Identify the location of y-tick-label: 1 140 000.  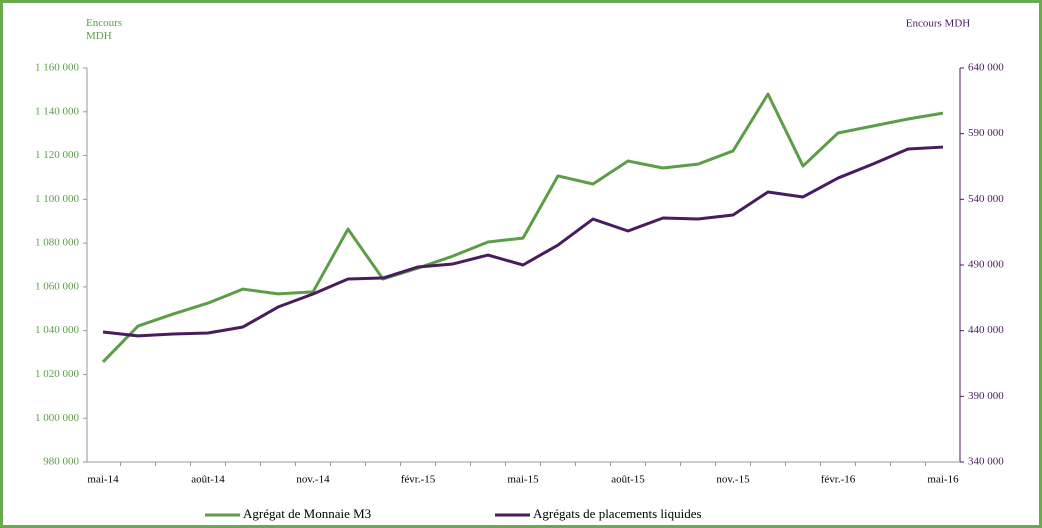
(57, 111).